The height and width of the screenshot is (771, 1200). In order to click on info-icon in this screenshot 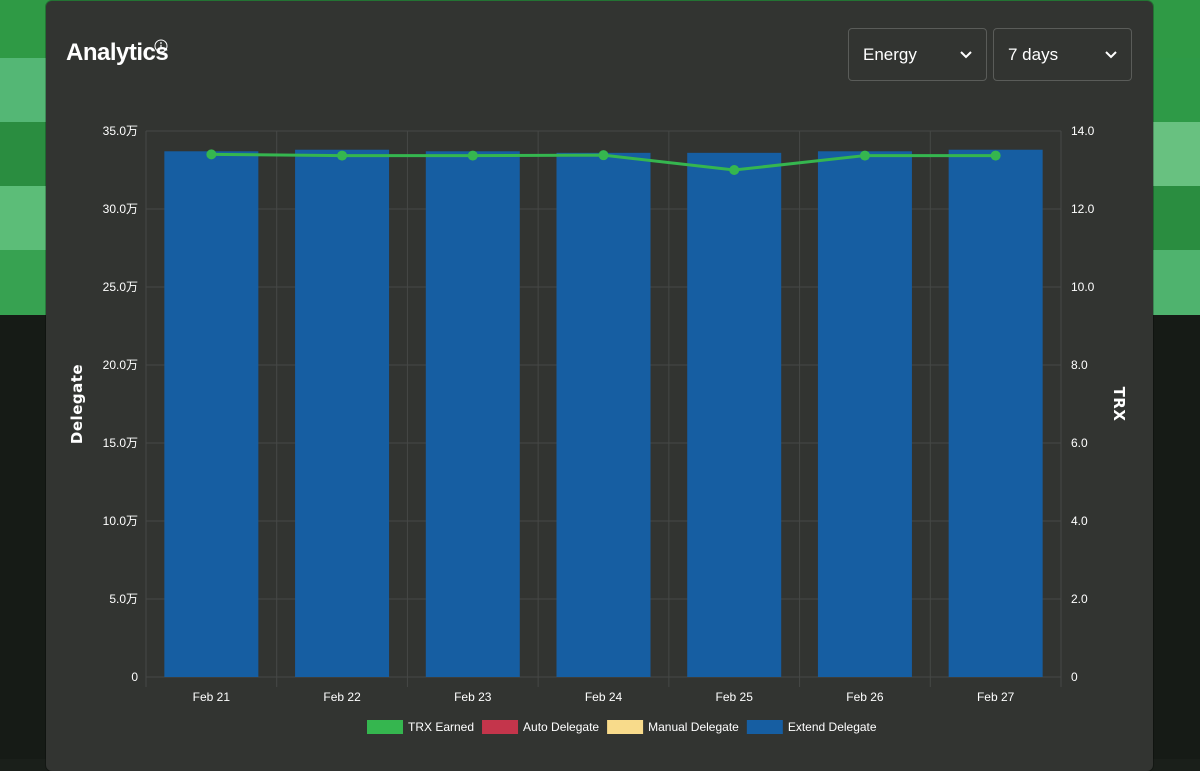, I will do `click(161, 46)`.